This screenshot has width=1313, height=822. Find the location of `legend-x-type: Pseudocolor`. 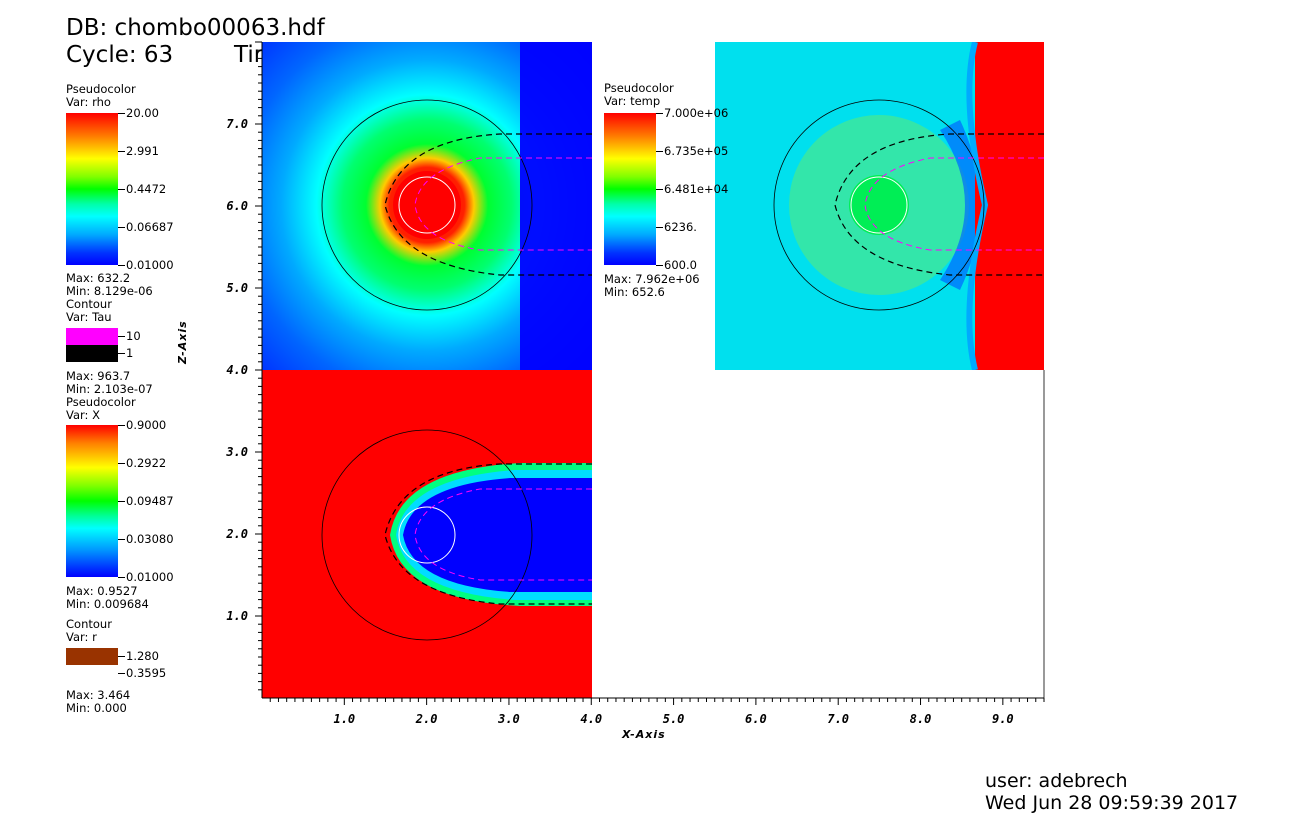

legend-x-type: Pseudocolor is located at coordinates (101, 402).